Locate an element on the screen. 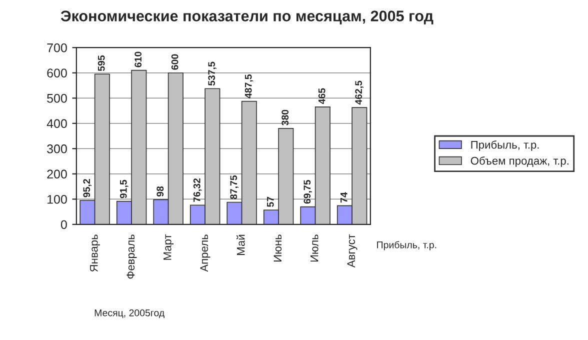 The height and width of the screenshot is (340, 588). data-label: 537,5 is located at coordinates (212, 74).